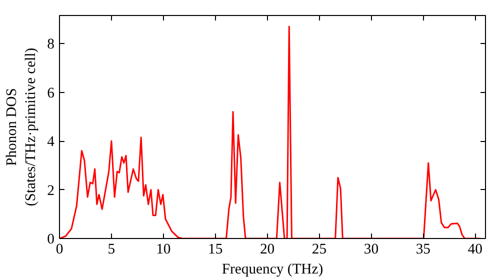 This screenshot has height=280, width=500. What do you see at coordinates (423, 250) in the screenshot?
I see `x-tick-label: 35` at bounding box center [423, 250].